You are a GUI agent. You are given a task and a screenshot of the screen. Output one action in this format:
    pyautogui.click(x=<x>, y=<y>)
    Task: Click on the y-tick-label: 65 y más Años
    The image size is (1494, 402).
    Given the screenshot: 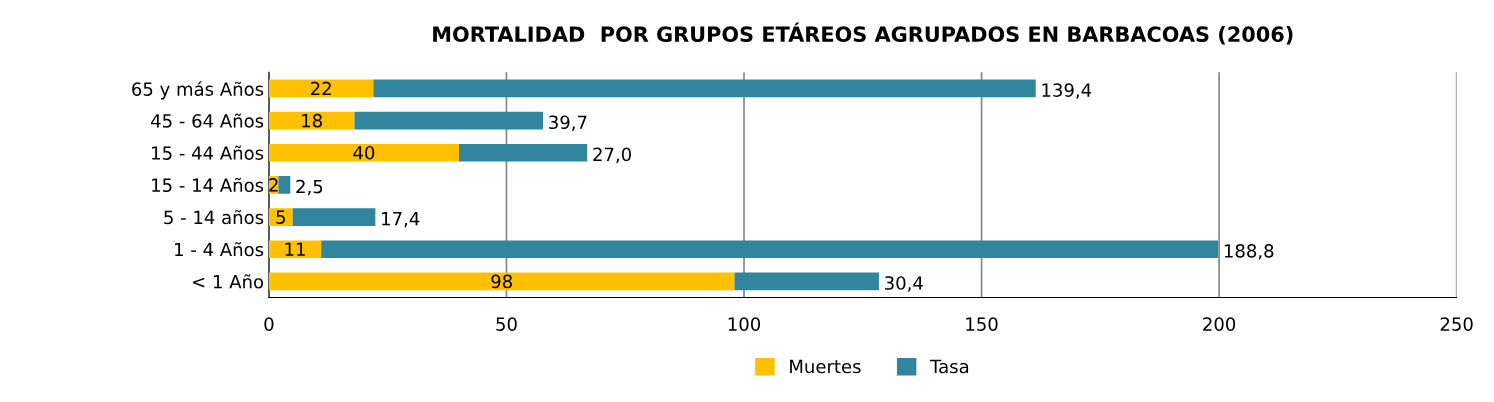 What is the action you would take?
    pyautogui.click(x=198, y=90)
    